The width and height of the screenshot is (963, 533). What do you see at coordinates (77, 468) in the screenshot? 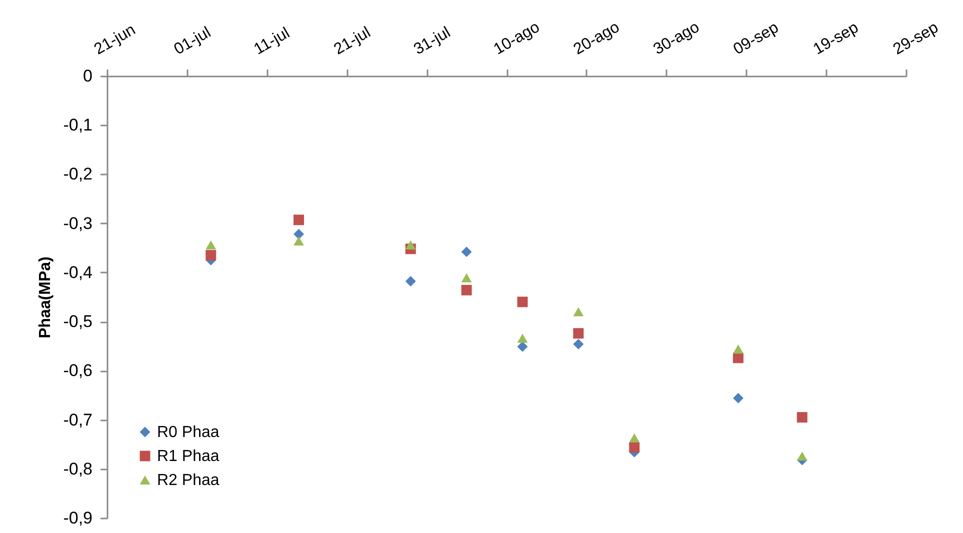
I see `y-tick-label: -0,8` at bounding box center [77, 468].